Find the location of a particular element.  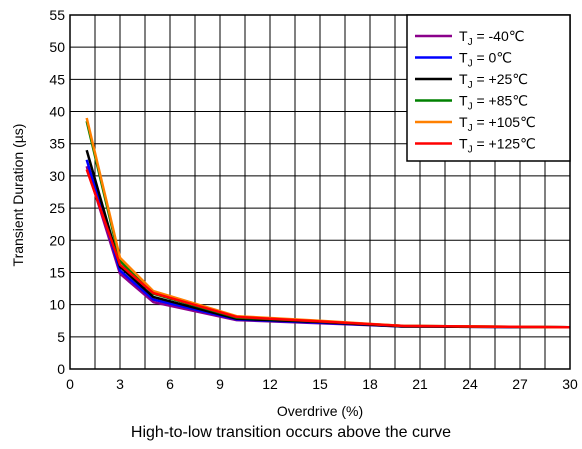

y-tick-label: 20 is located at coordinates (57, 240).